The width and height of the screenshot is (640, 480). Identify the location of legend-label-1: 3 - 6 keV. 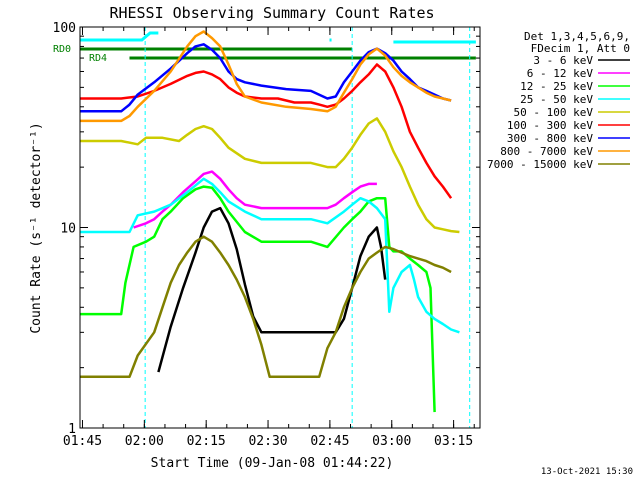
(563, 60).